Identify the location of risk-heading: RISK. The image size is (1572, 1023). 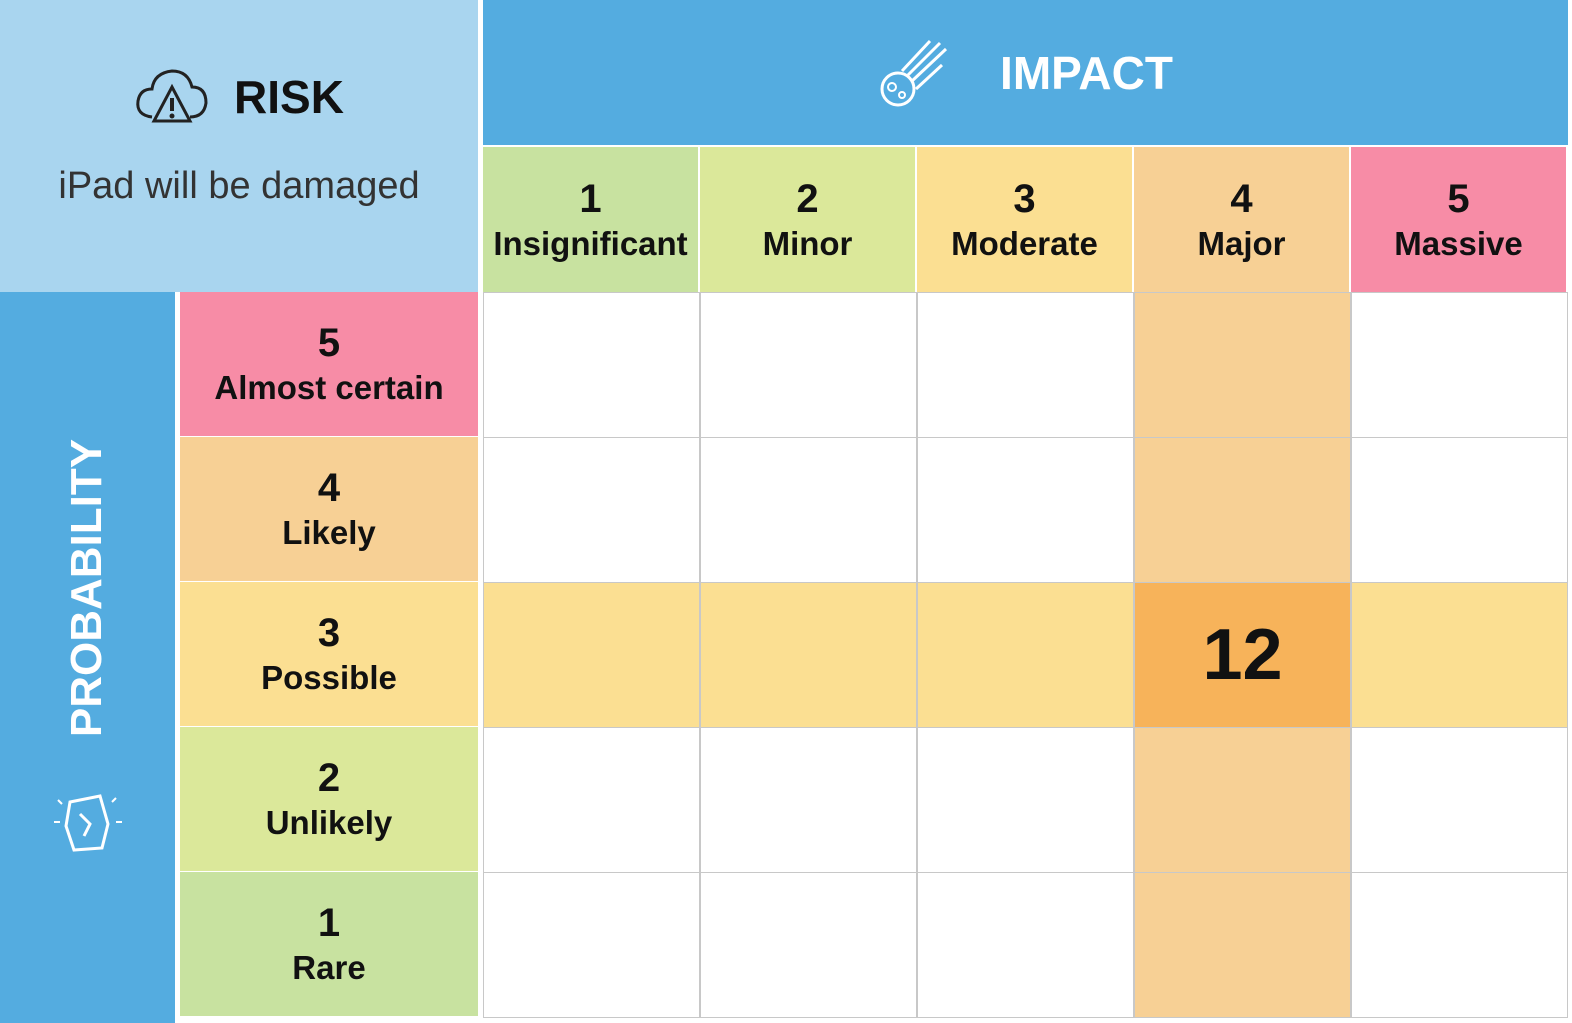
(239, 97).